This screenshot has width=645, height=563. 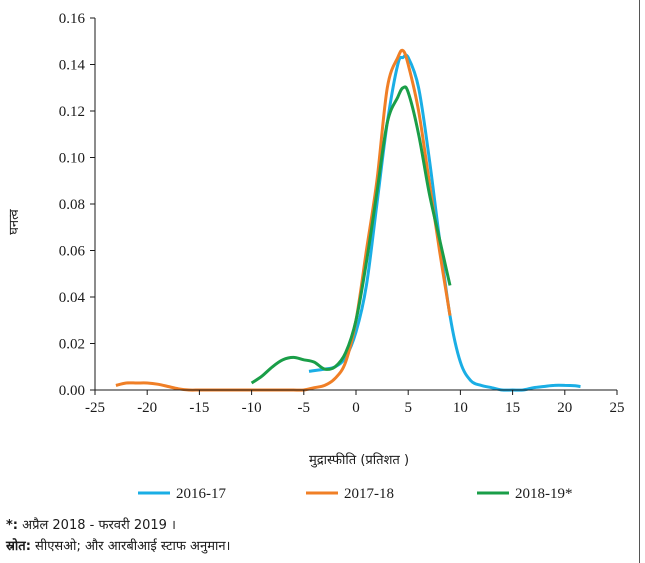 I want to click on legend: 2016-17 2017-18 2018-19*, so click(x=355, y=494).